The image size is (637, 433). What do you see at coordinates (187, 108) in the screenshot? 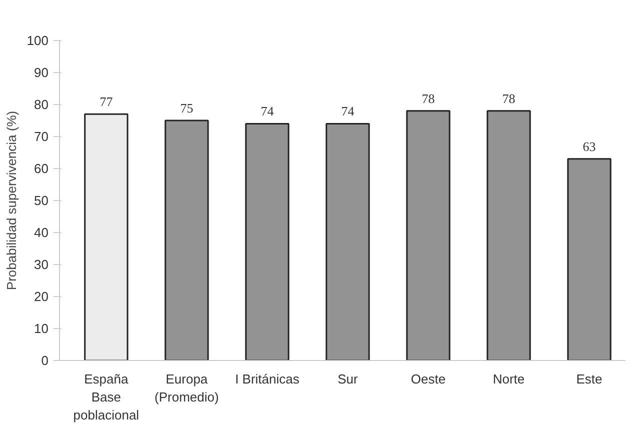
I see `data-label: 75` at bounding box center [187, 108].